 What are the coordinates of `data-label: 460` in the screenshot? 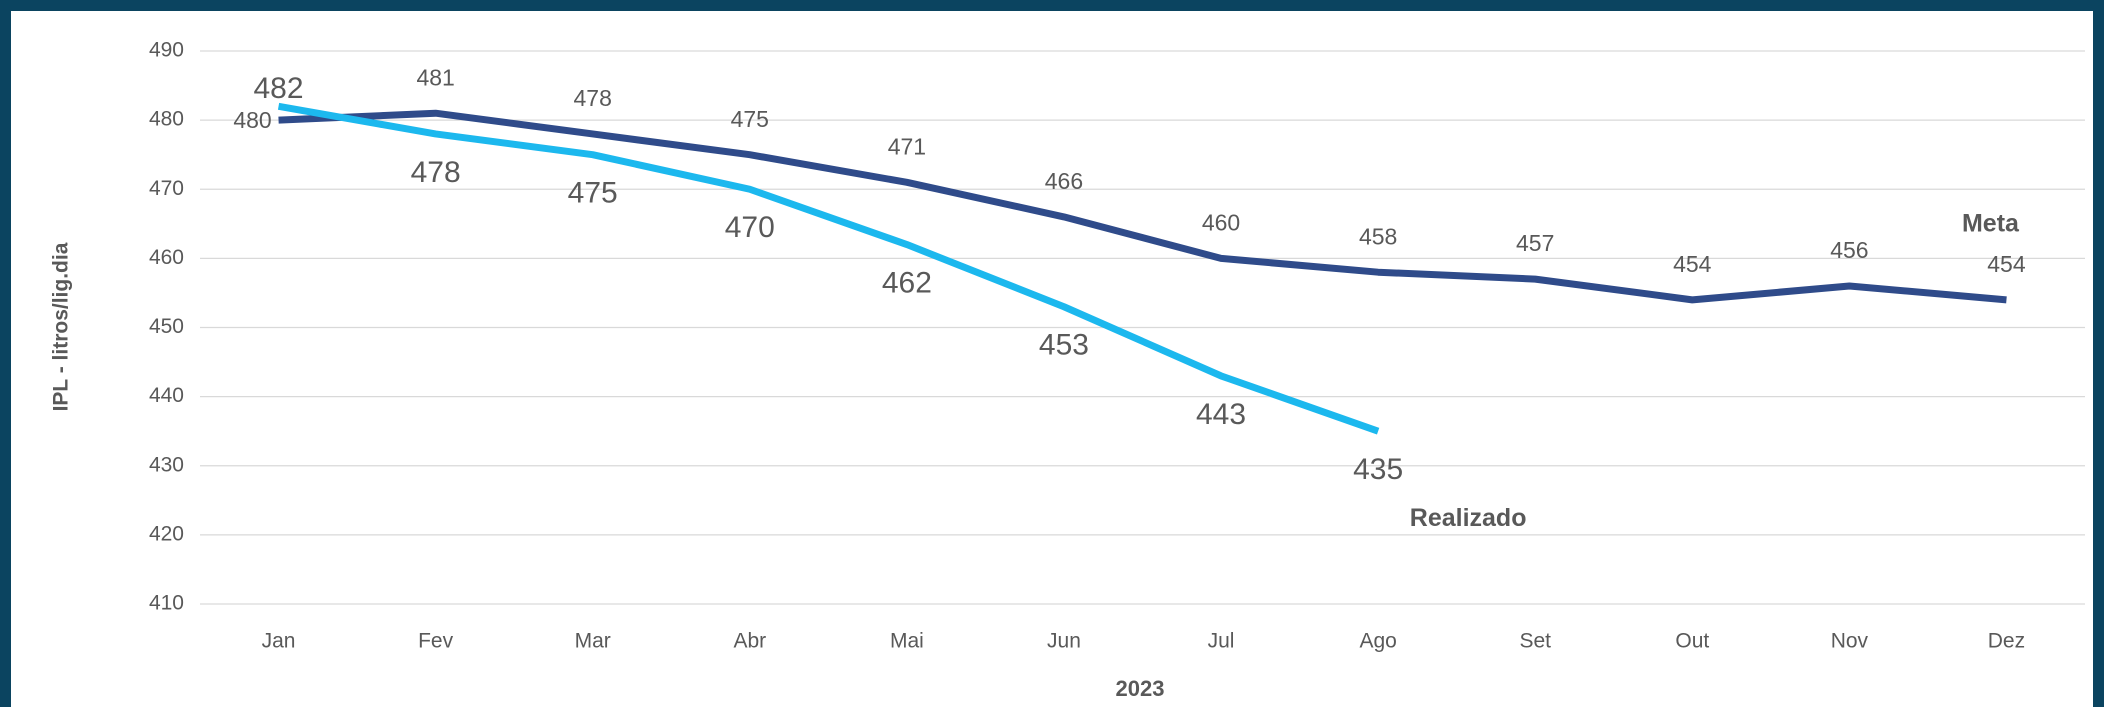 It's located at (1221, 222).